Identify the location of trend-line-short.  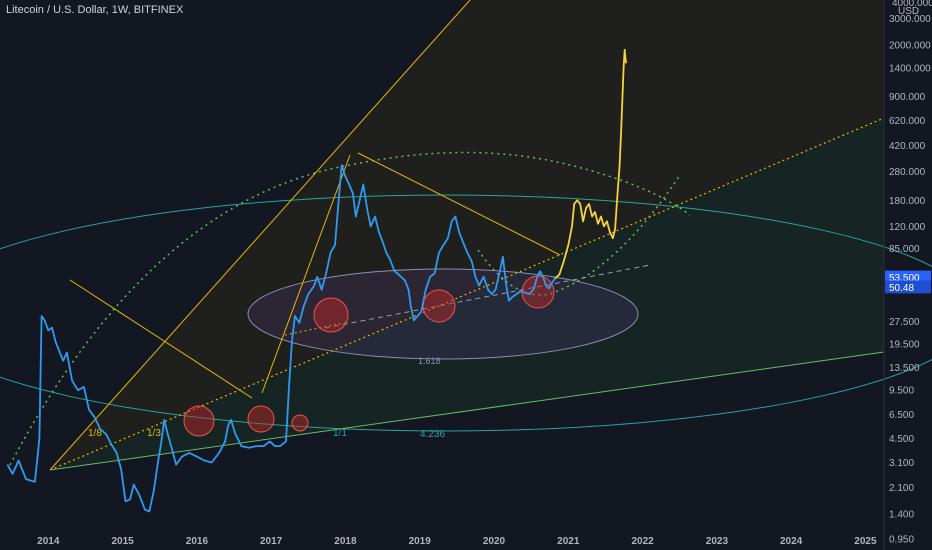
(316, 328).